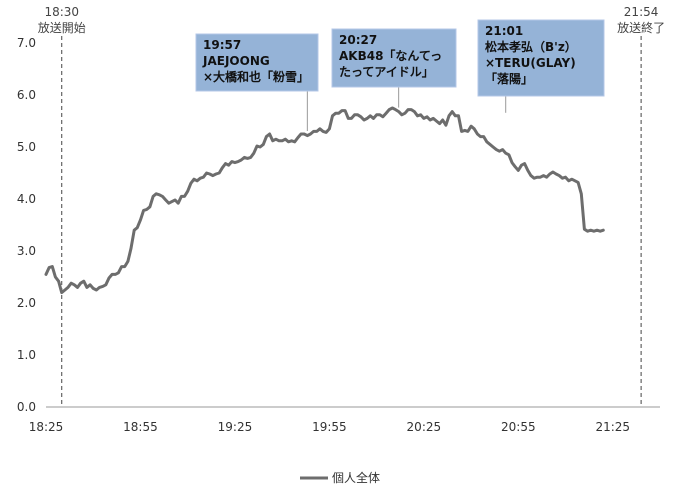 Image resolution: width=684 pixels, height=500 pixels. What do you see at coordinates (641, 27) in the screenshot?
I see `marker-text-label: 放送終了` at bounding box center [641, 27].